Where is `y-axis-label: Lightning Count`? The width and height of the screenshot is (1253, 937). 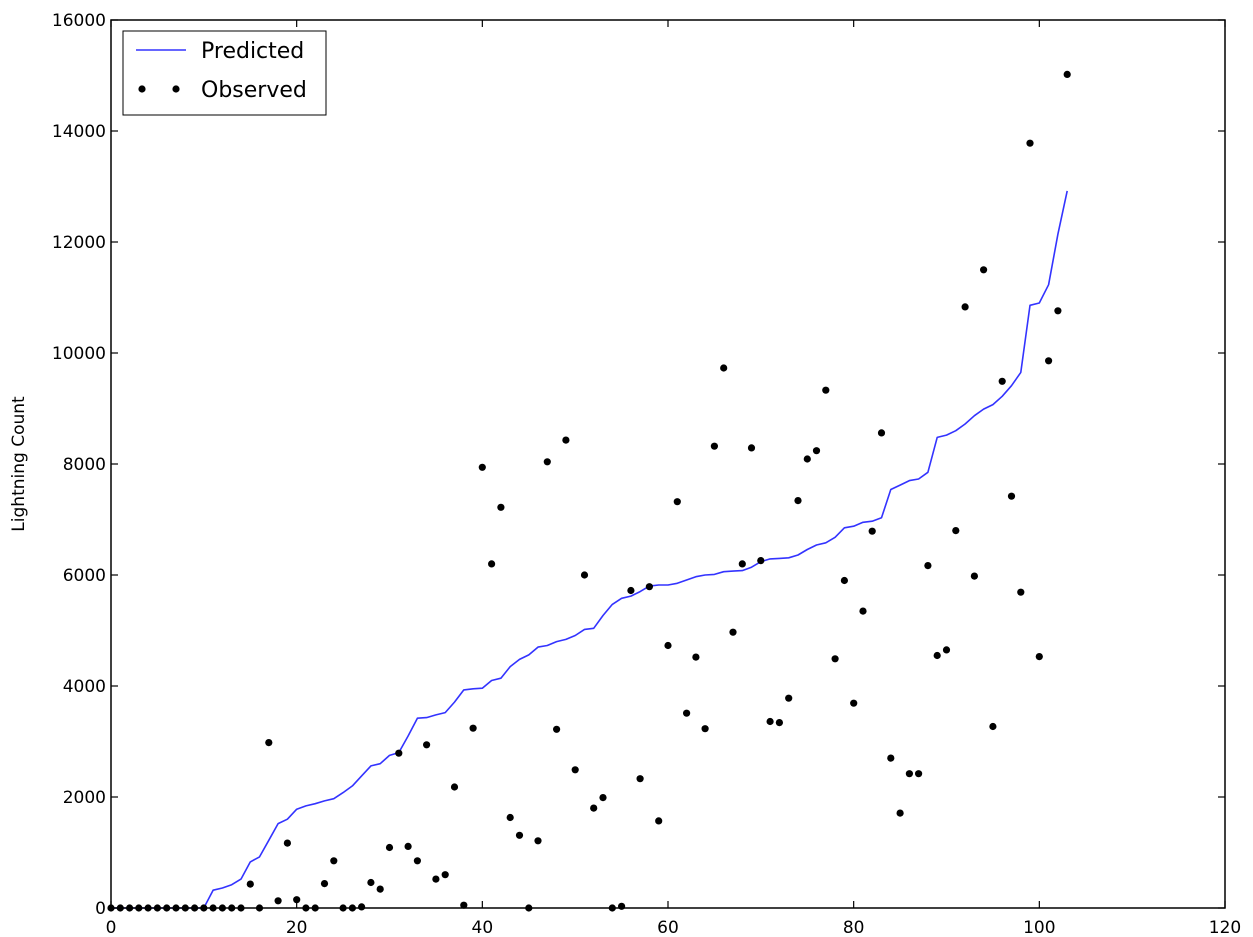 y-axis-label: Lightning Count is located at coordinates (19, 464).